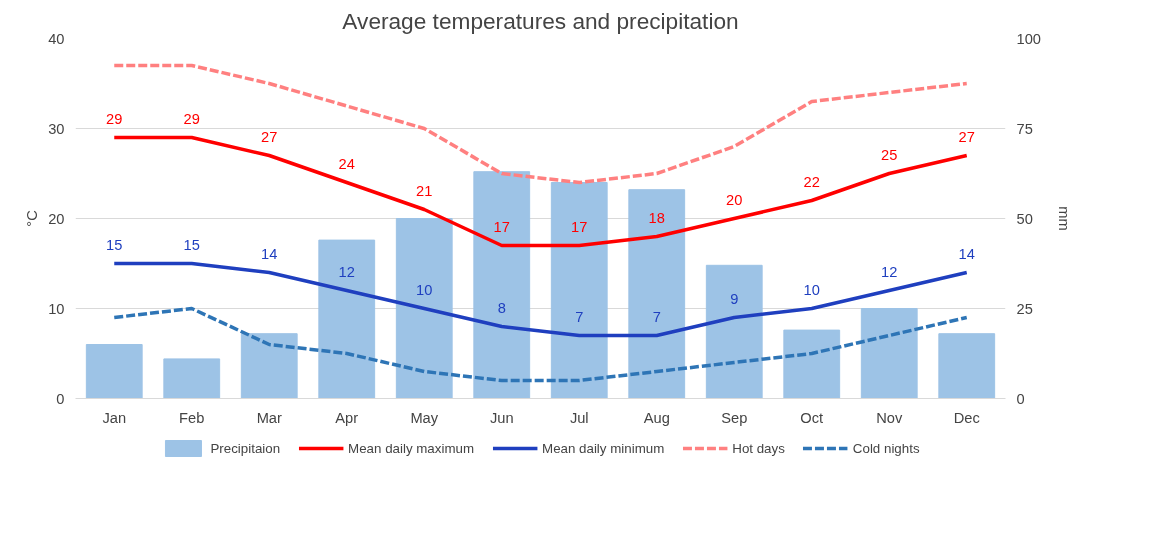  Describe the element at coordinates (540, 299) in the screenshot. I see `line-series` at that location.